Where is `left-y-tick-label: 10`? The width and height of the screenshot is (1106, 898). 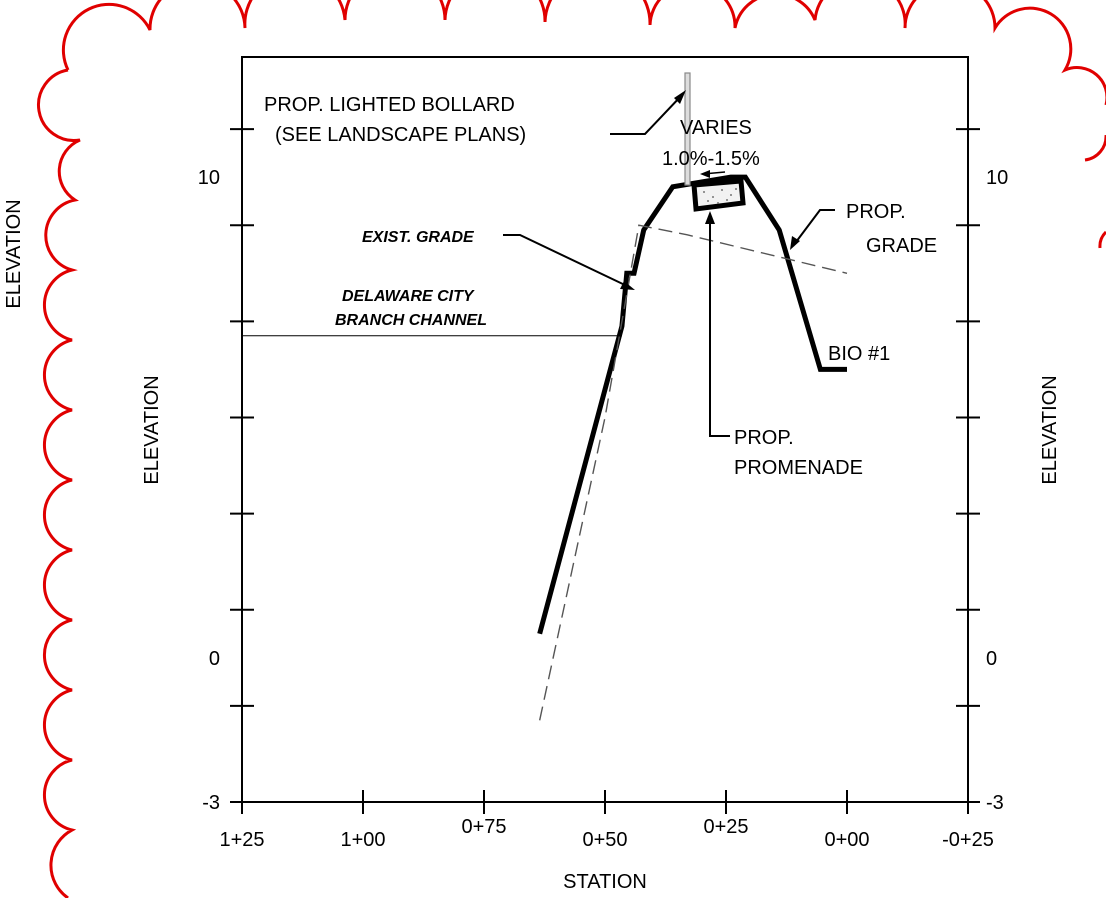
left-y-tick-label: 10 is located at coordinates (209, 178).